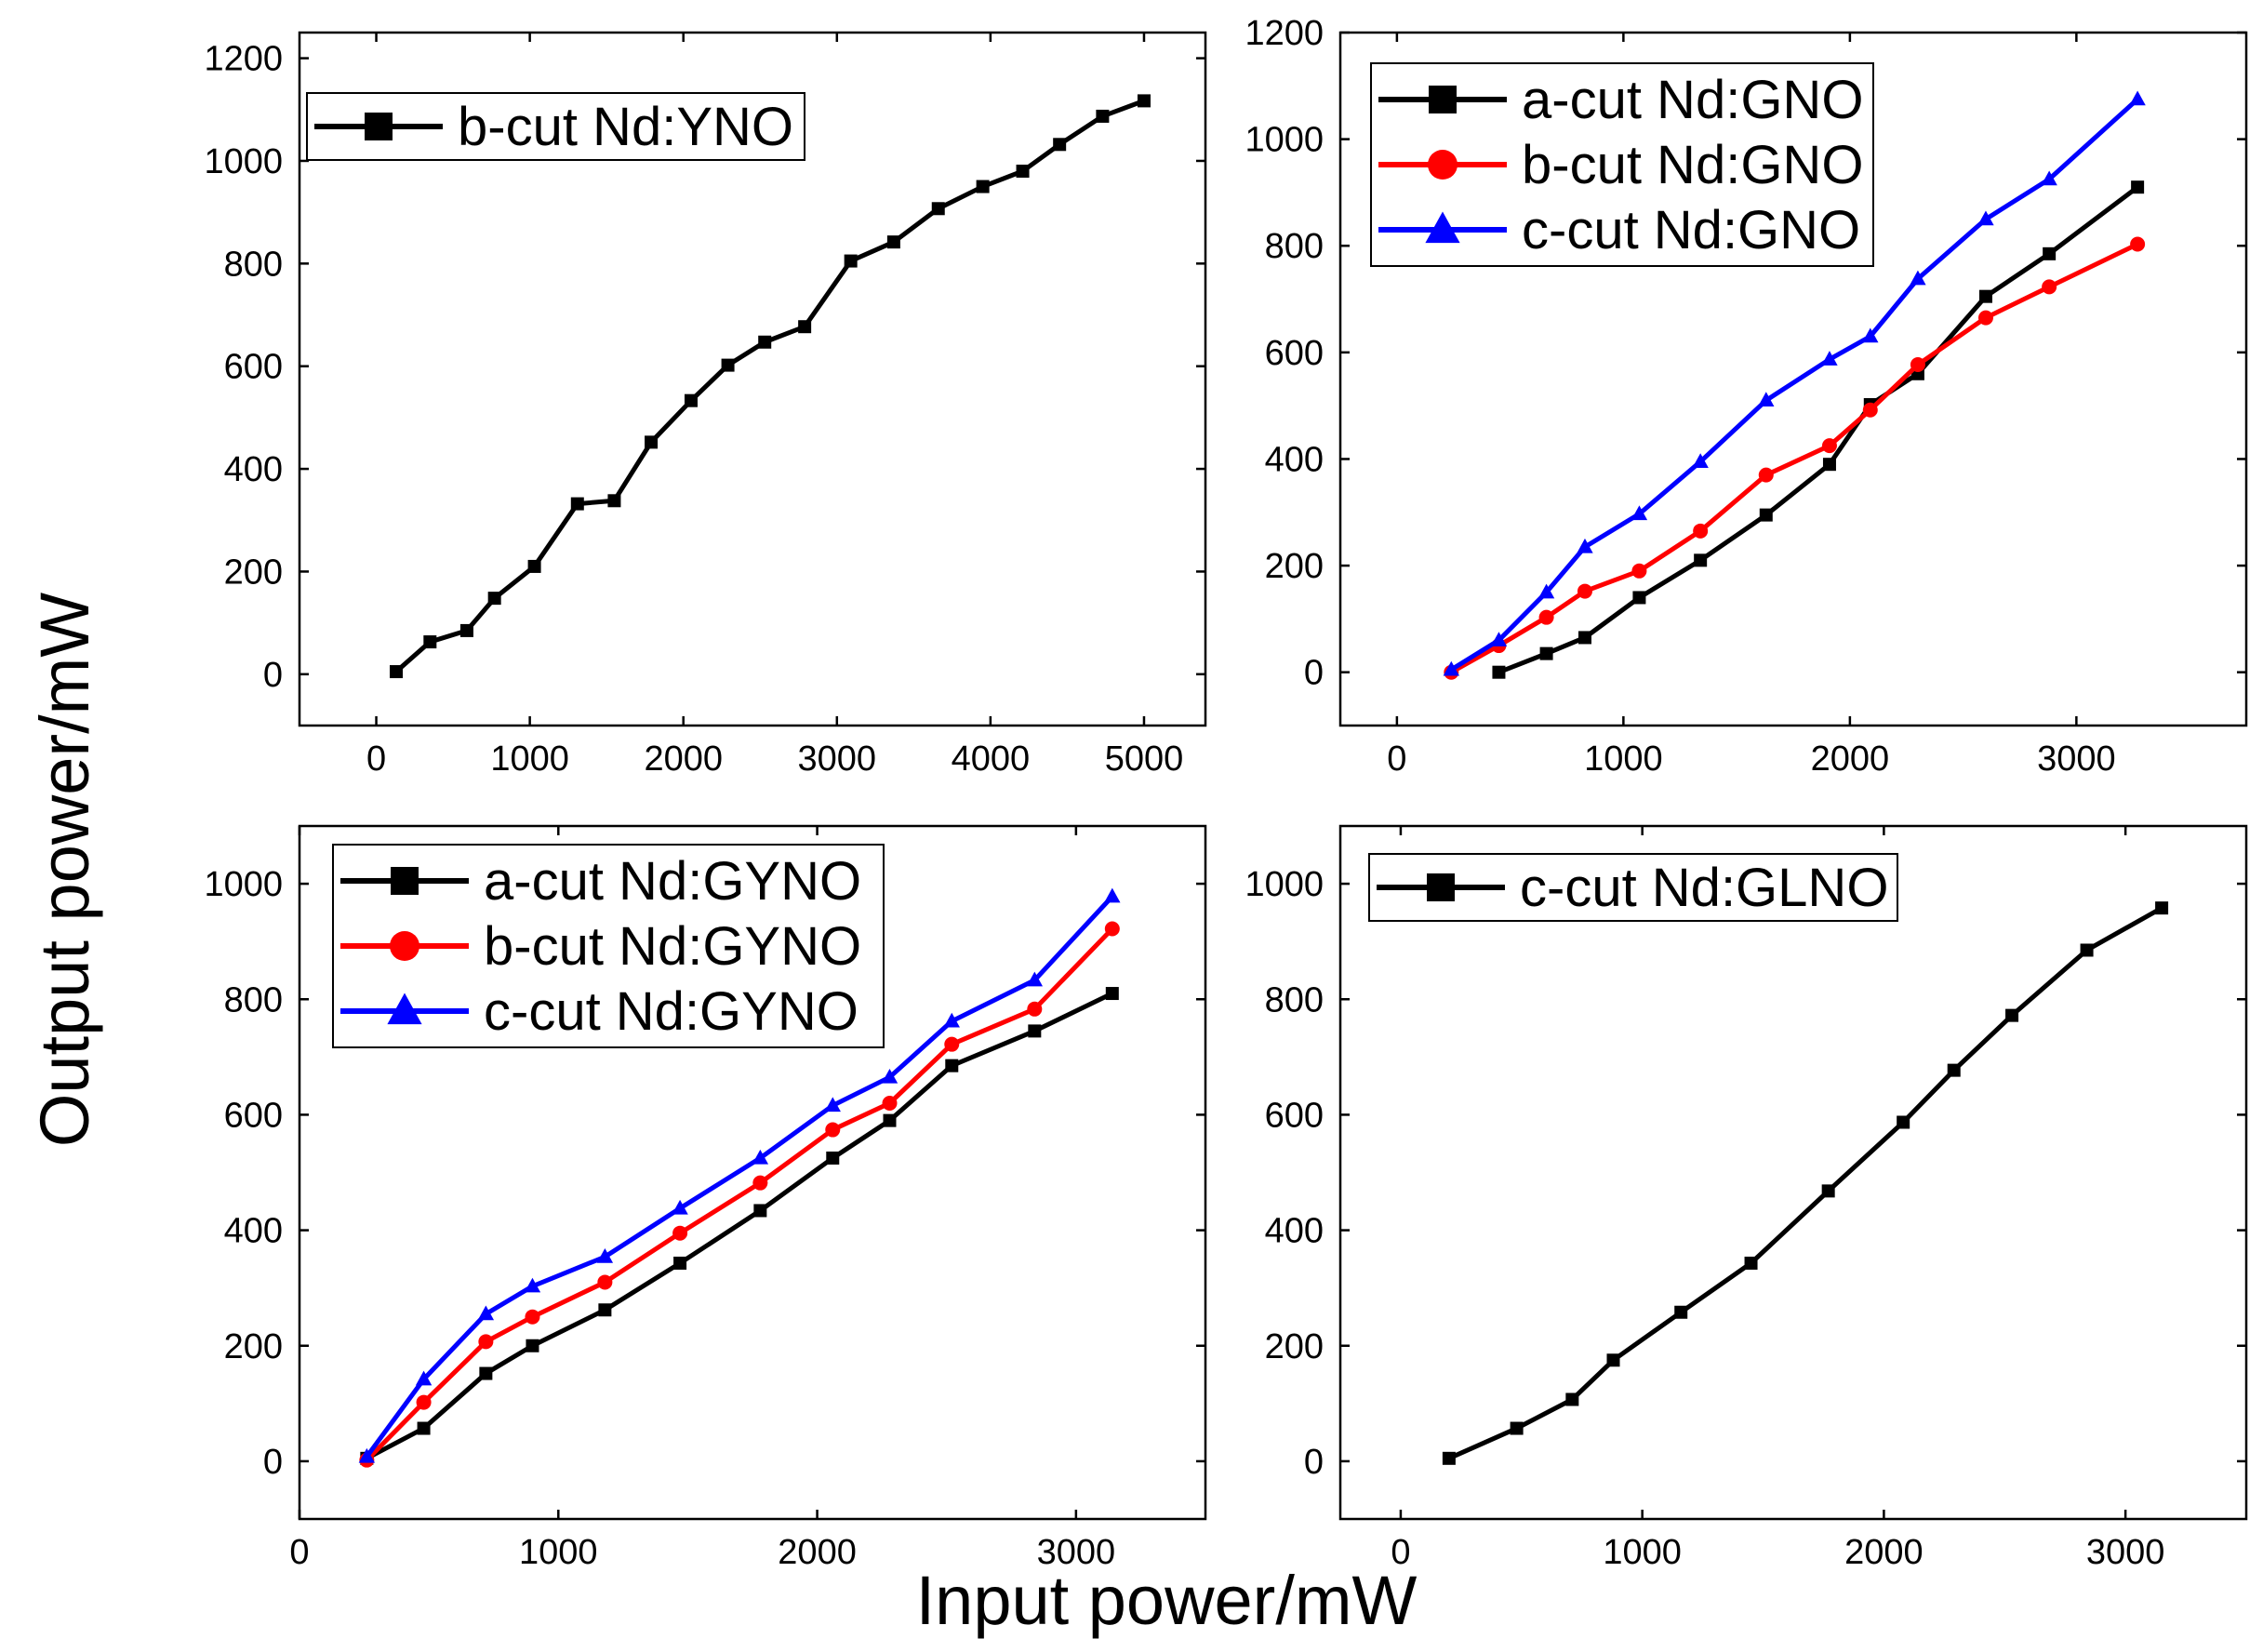 The height and width of the screenshot is (1652, 2263). Describe the element at coordinates (64, 870) in the screenshot. I see `y-axis-label: Output power/mW` at that location.